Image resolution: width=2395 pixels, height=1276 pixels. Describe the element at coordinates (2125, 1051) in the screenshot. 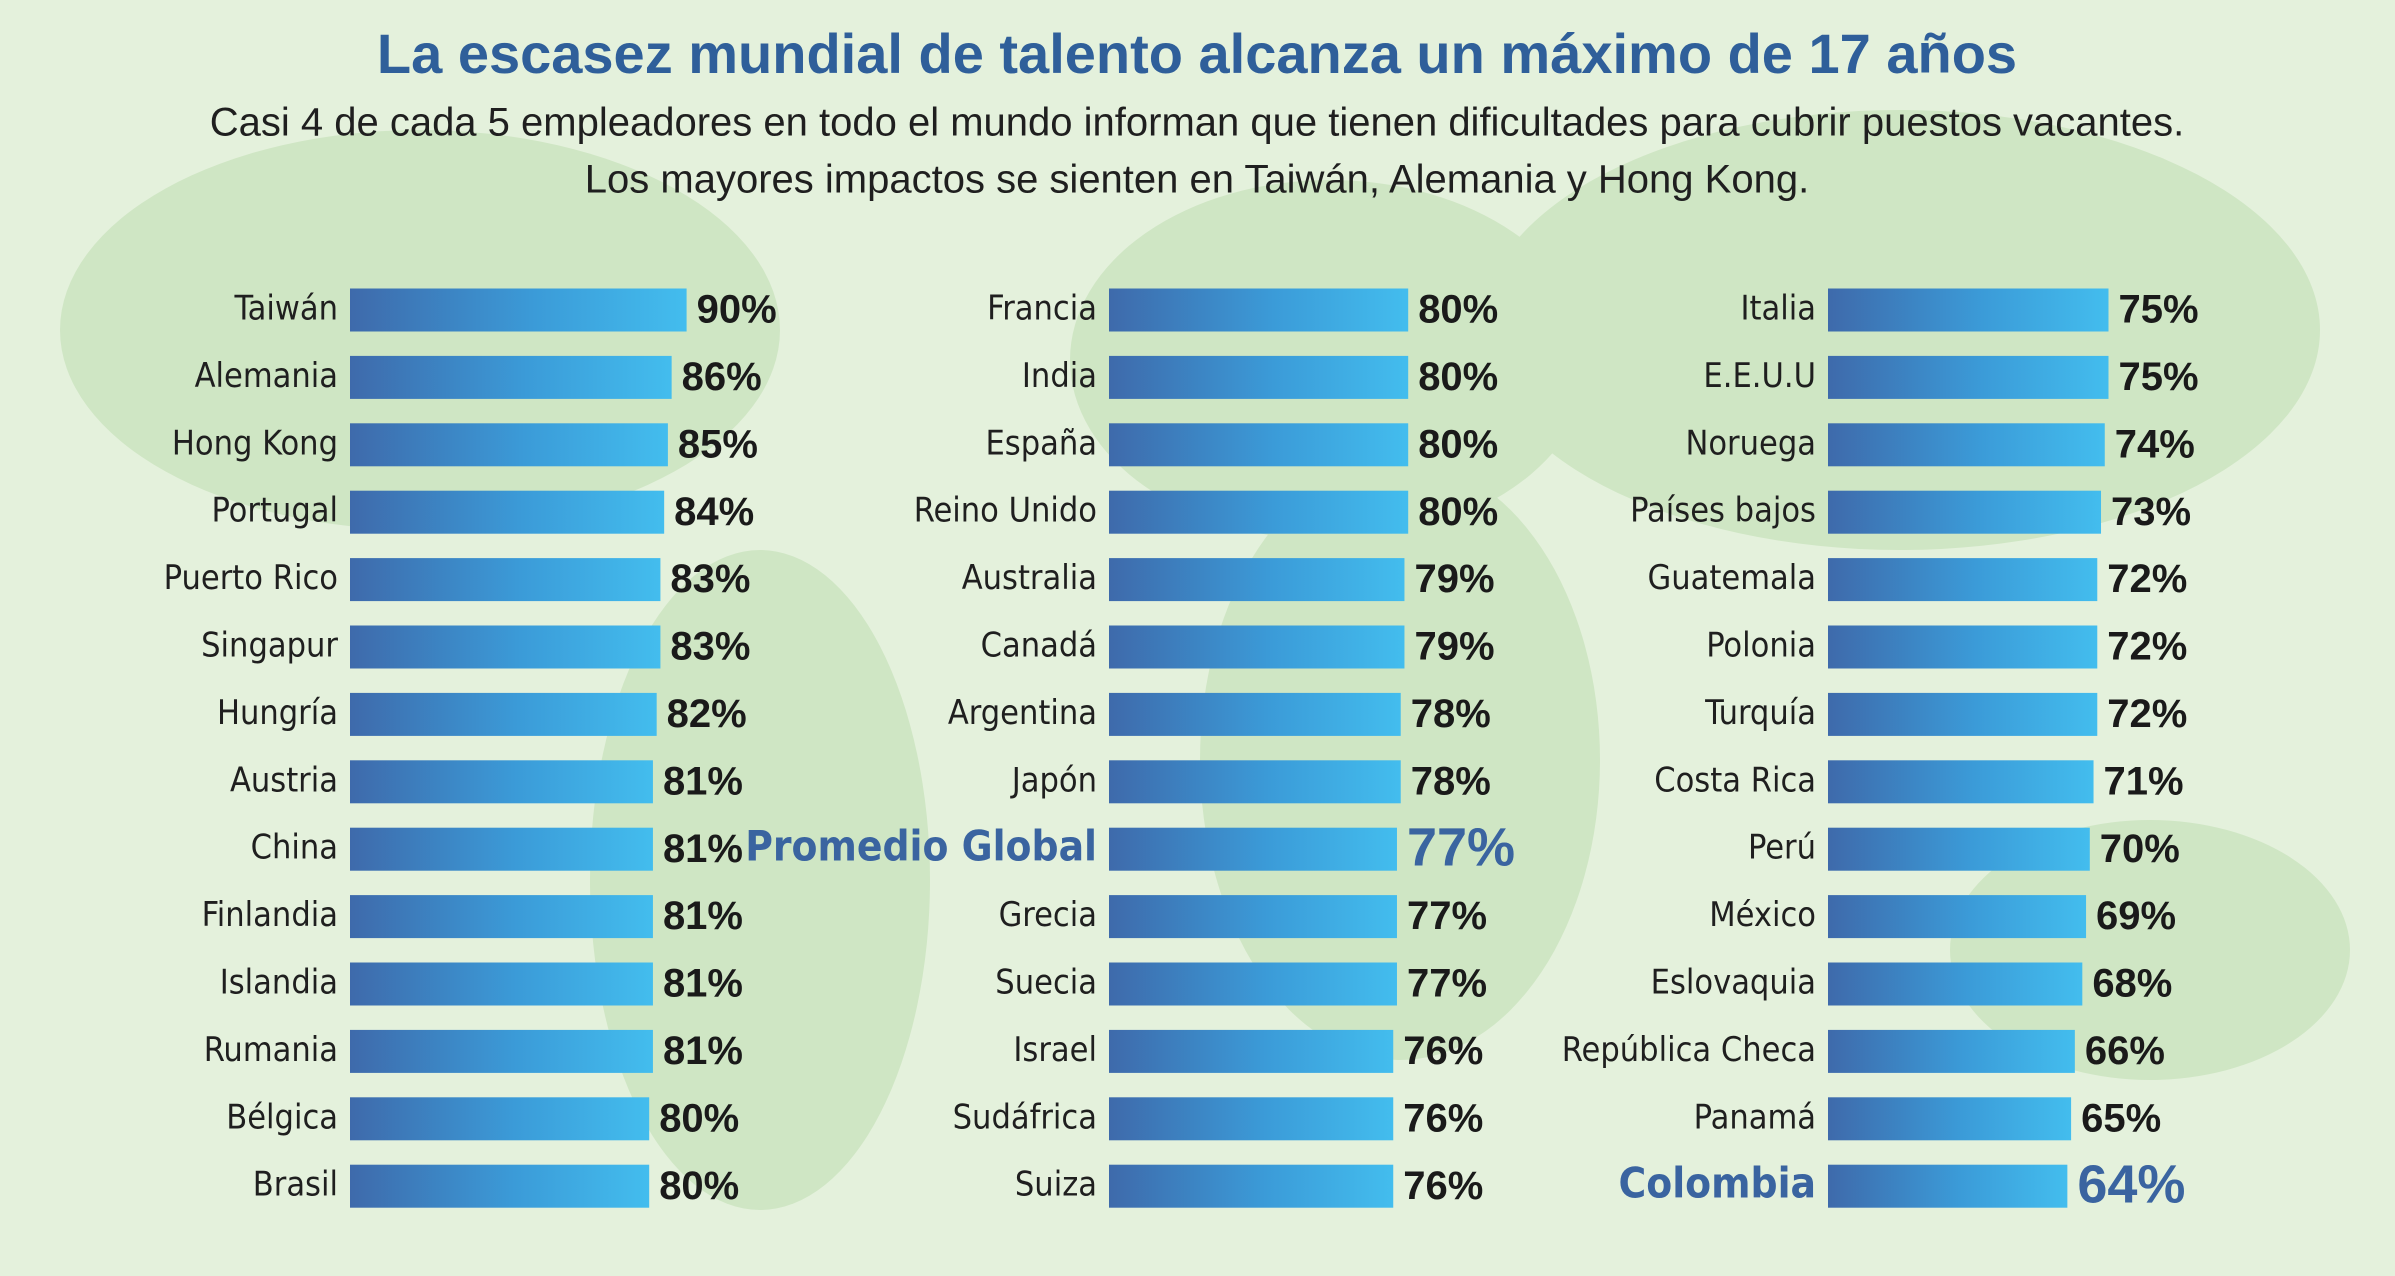

I see `value-label: 66%` at that location.